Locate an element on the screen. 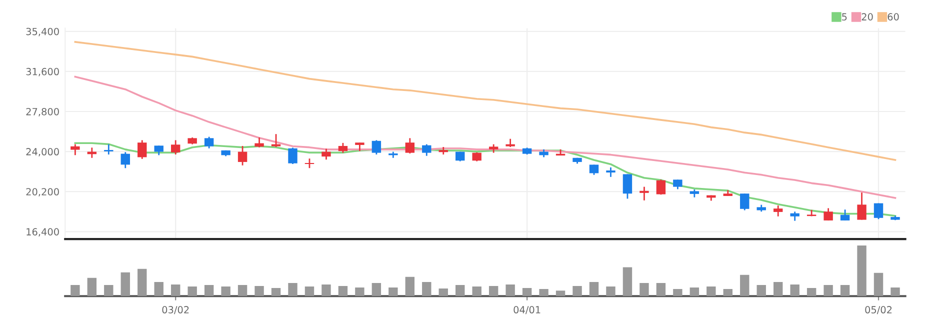  y-tick-label: 27,800 is located at coordinates (42, 112).